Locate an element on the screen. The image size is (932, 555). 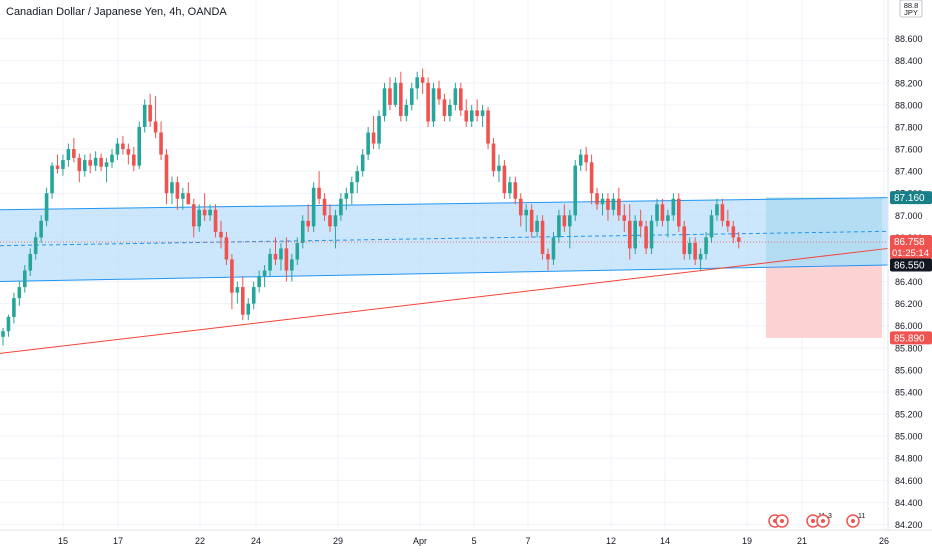
price-tick-label: 85.400 is located at coordinates (909, 392).